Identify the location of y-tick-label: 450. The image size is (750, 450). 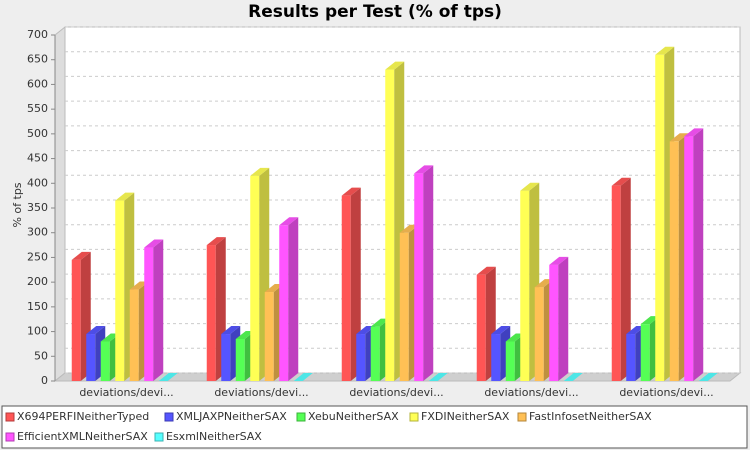
(37, 158).